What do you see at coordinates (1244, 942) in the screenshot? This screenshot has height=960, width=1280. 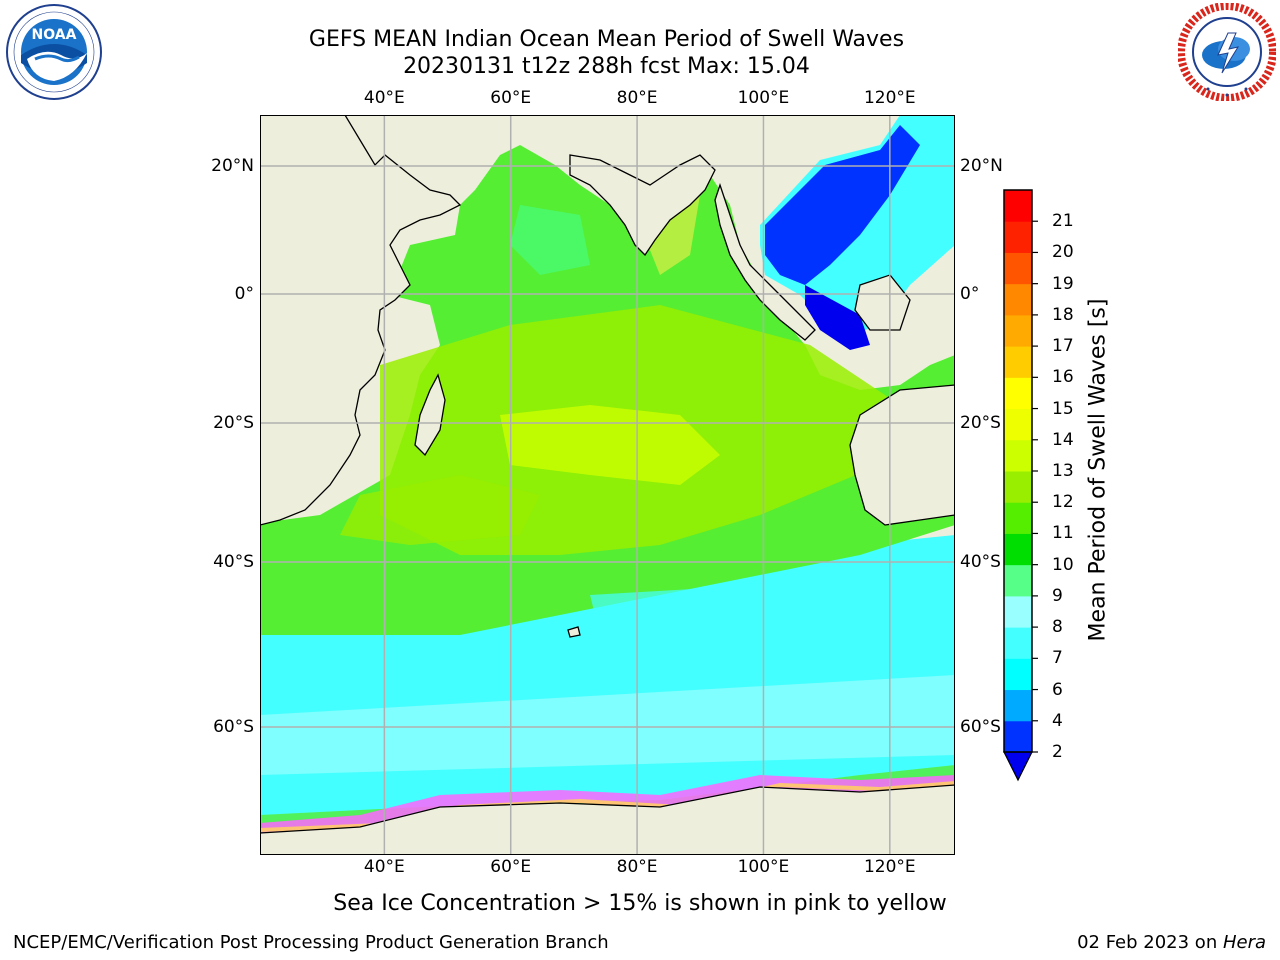 I see `footer-host: Hera` at bounding box center [1244, 942].